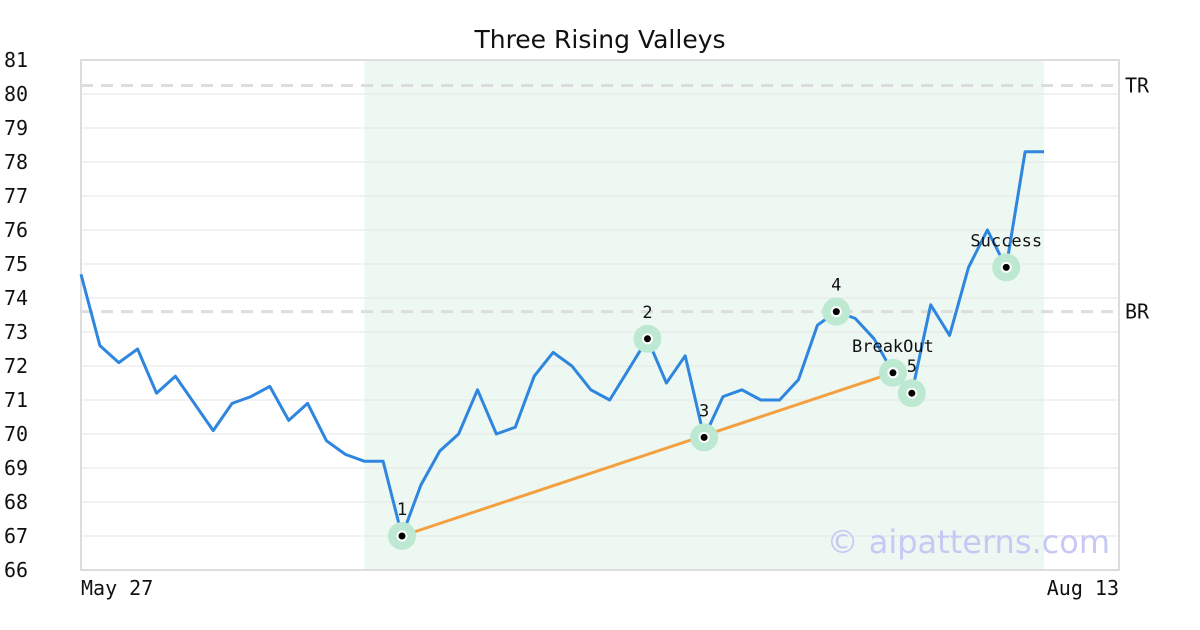  I want to click on y-tick-label: 78, so click(16, 162).